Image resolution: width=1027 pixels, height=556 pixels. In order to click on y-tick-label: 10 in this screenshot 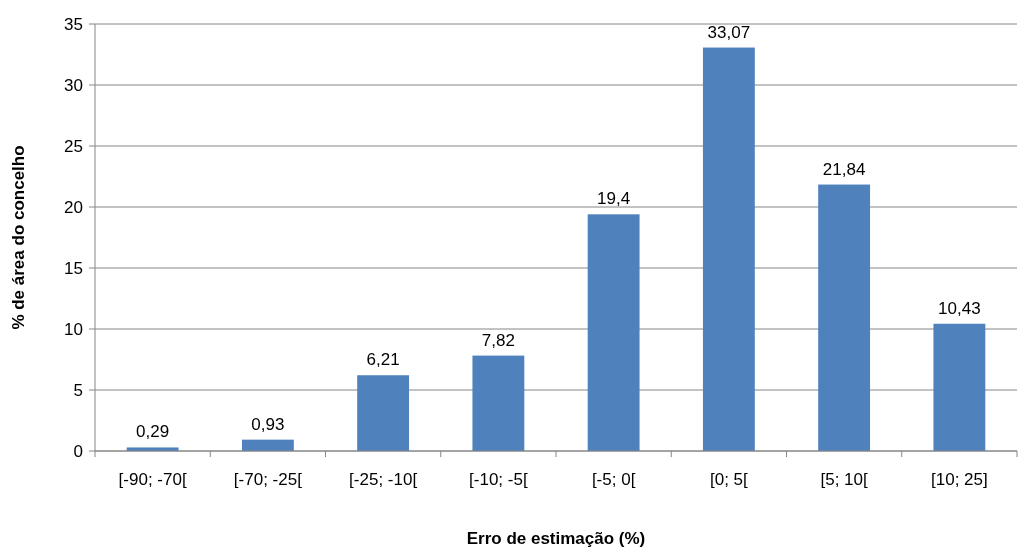, I will do `click(73, 329)`.